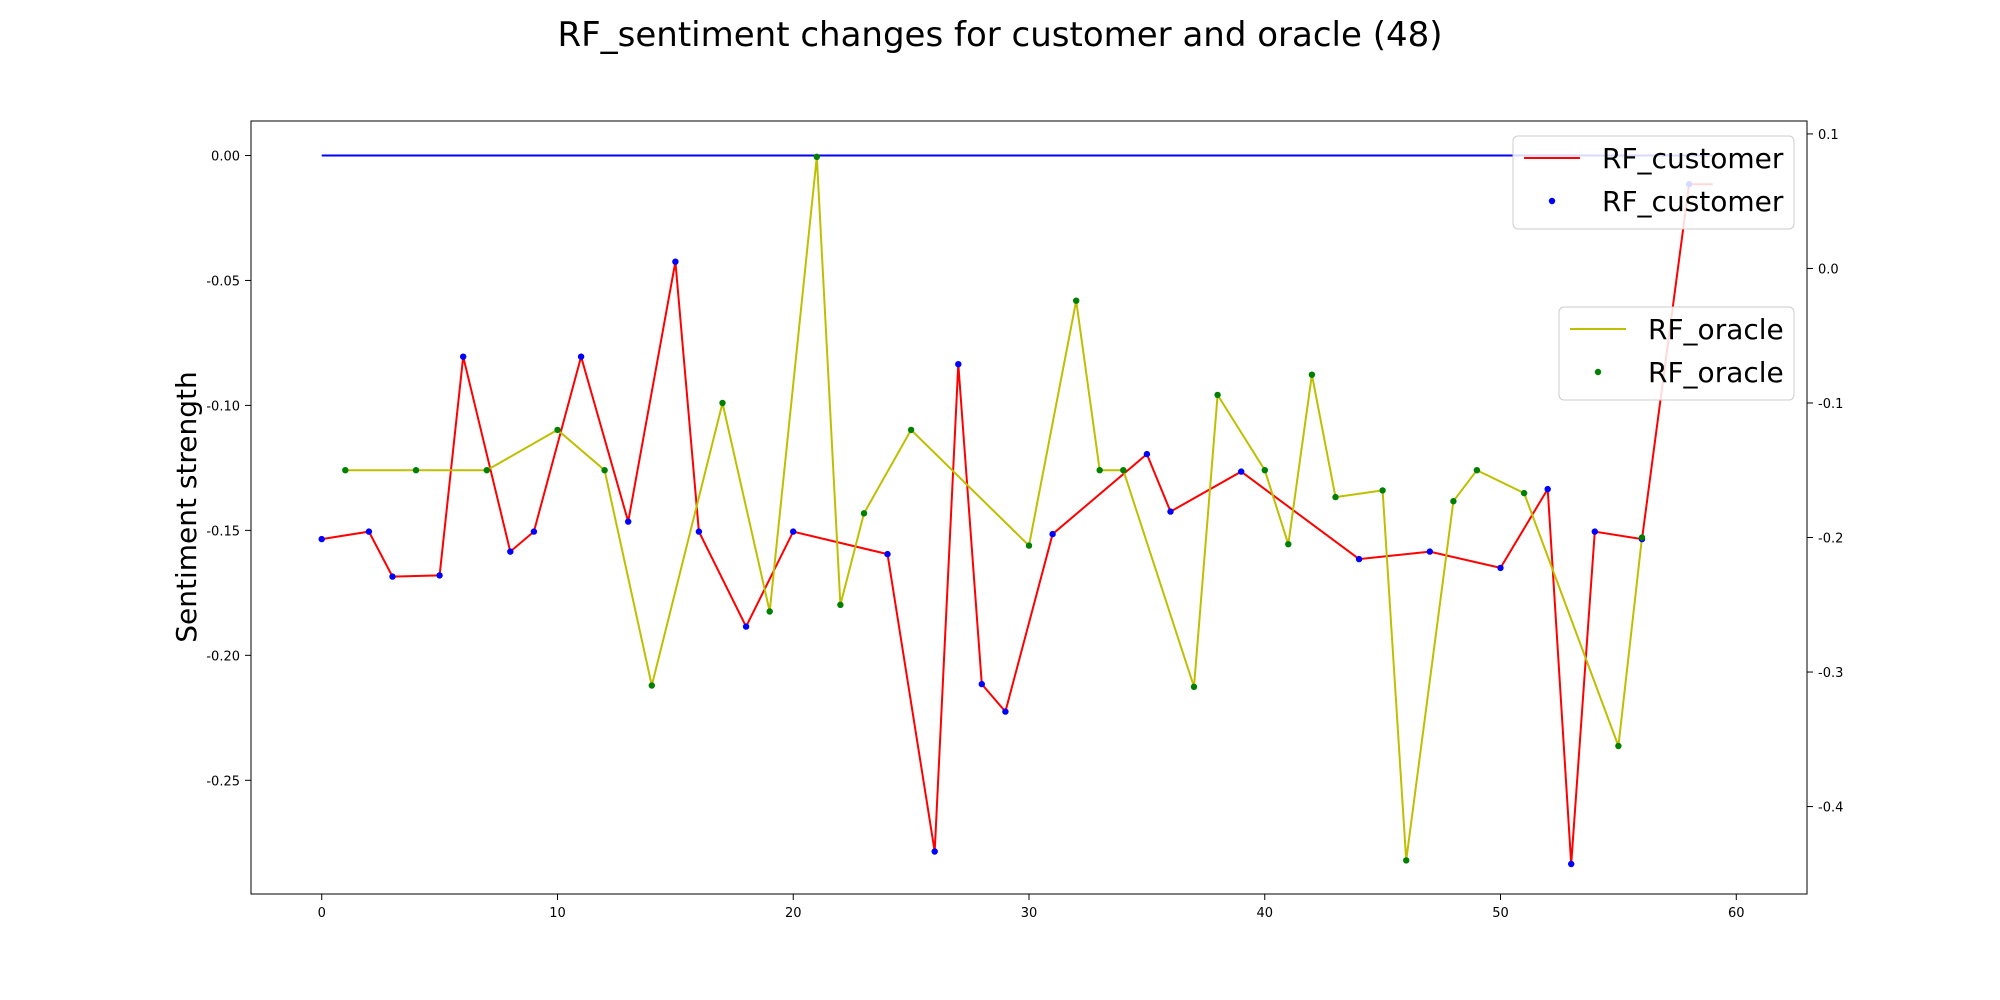 This screenshot has width=2000, height=1000. I want to click on legend-oracle: RF_oracle RF_oracle, so click(1676, 353).